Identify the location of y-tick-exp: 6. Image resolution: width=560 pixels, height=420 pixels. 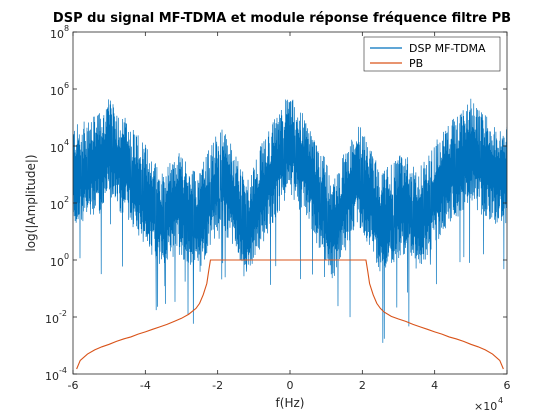
(66, 85).